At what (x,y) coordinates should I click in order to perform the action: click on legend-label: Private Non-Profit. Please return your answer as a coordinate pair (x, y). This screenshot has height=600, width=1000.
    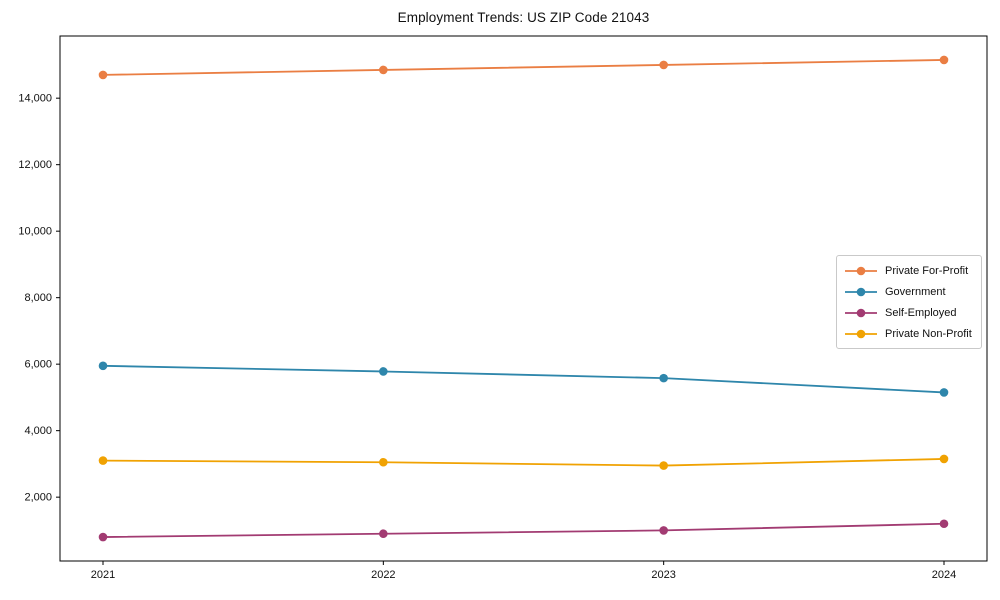
    Looking at the image, I should click on (928, 333).